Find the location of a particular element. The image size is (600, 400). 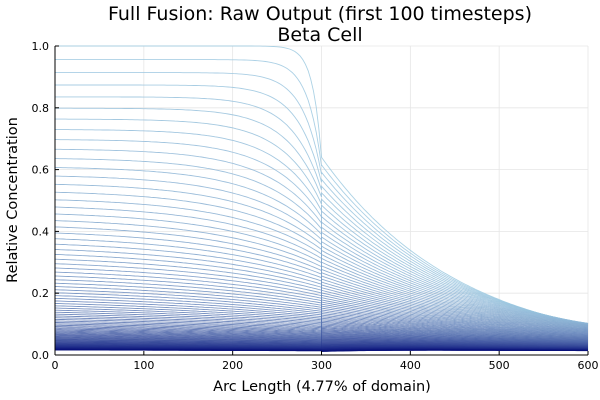

x-tick-label: 400 is located at coordinates (410, 365).